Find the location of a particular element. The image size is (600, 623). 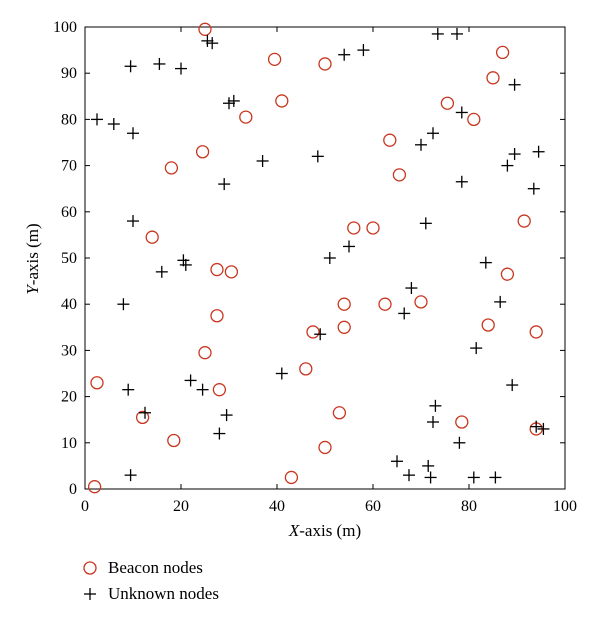

x-tick-label: 100 is located at coordinates (565, 506).